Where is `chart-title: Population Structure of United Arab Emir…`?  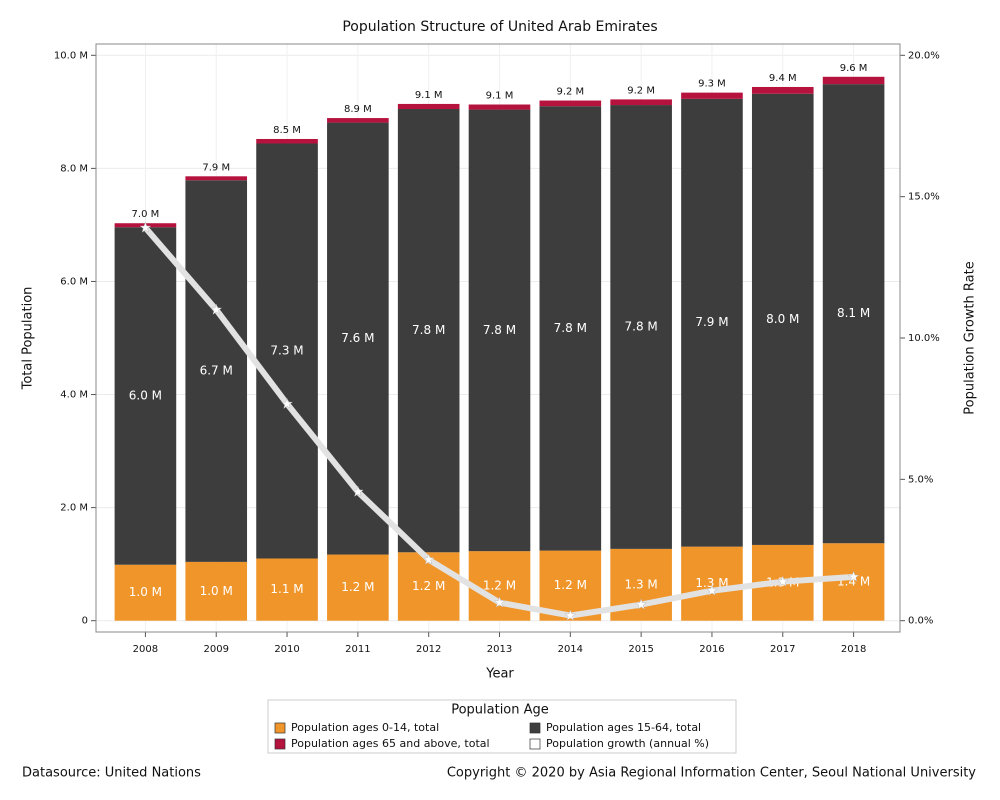
chart-title: Population Structure of United Arab Emir… is located at coordinates (499, 27).